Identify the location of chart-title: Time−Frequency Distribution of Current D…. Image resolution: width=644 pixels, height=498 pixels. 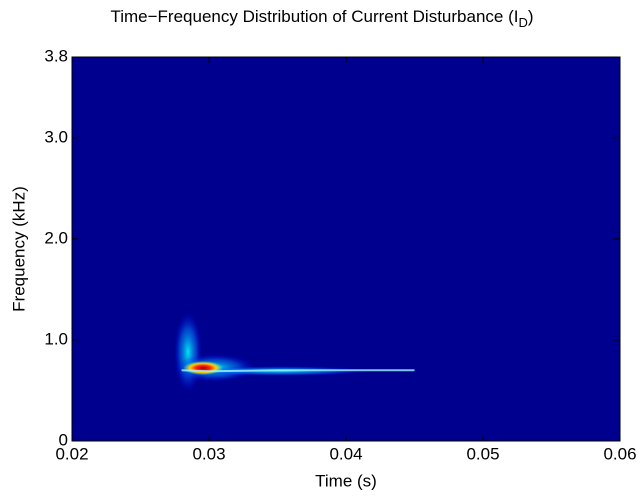
(321, 18).